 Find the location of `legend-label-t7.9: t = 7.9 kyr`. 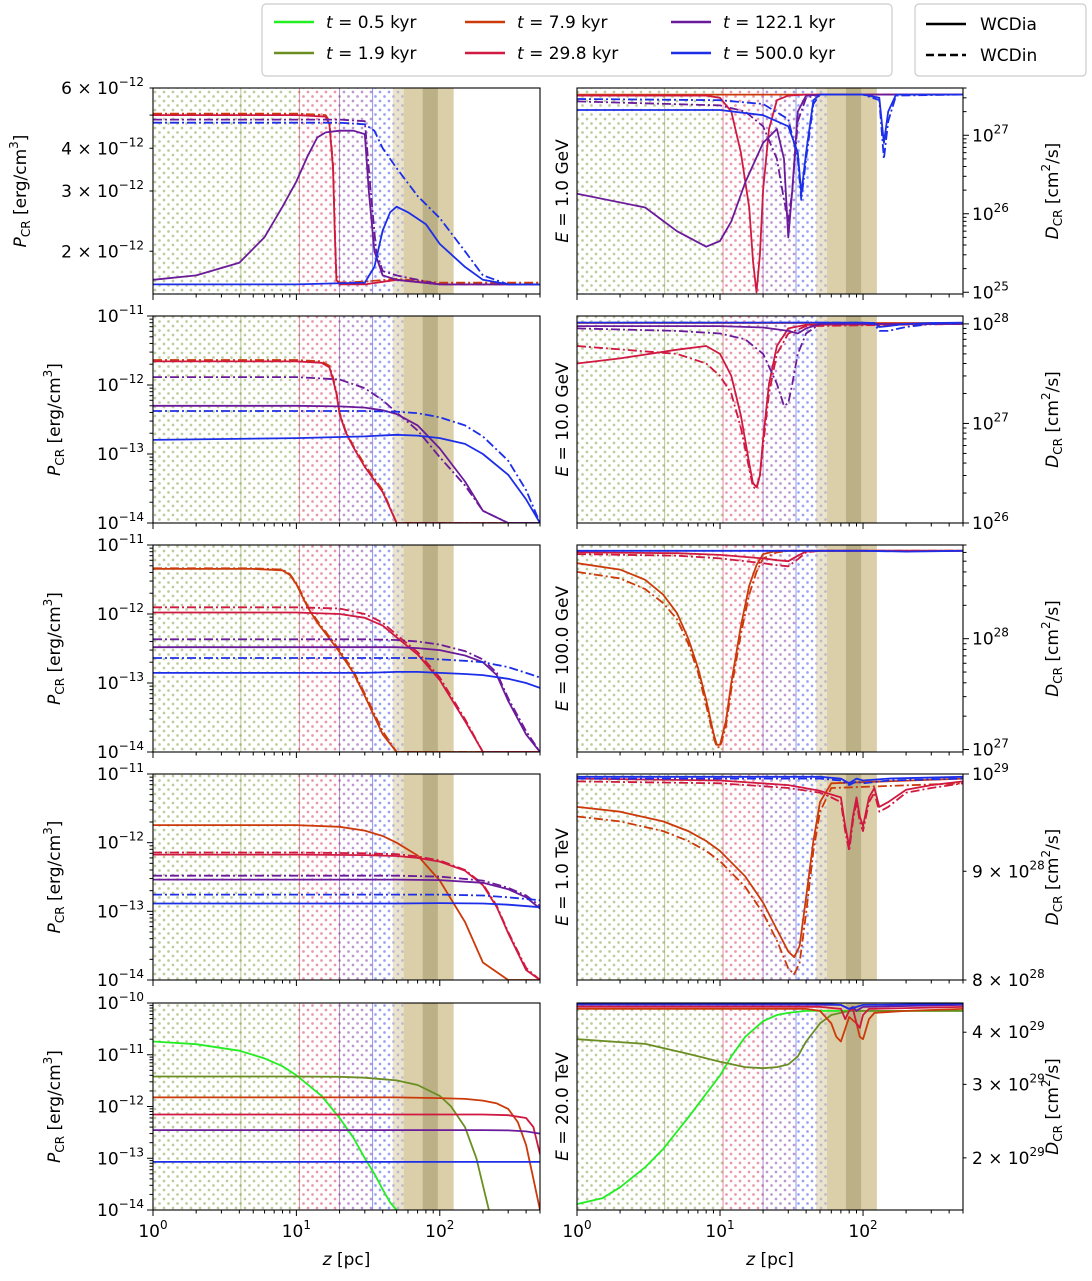

legend-label-t7.9: t = 7.9 kyr is located at coordinates (562, 23).